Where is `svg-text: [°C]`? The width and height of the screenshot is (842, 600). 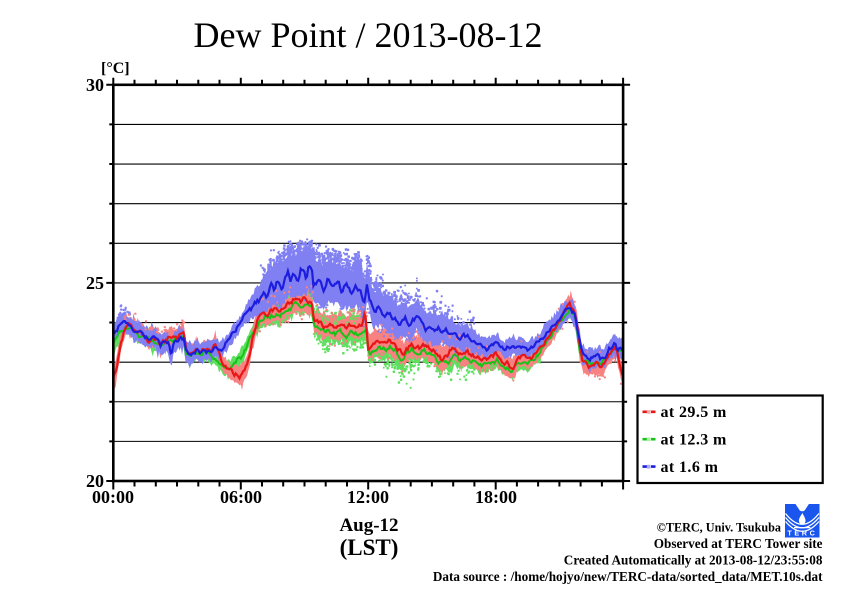 svg-text: [°C] is located at coordinates (115, 68).